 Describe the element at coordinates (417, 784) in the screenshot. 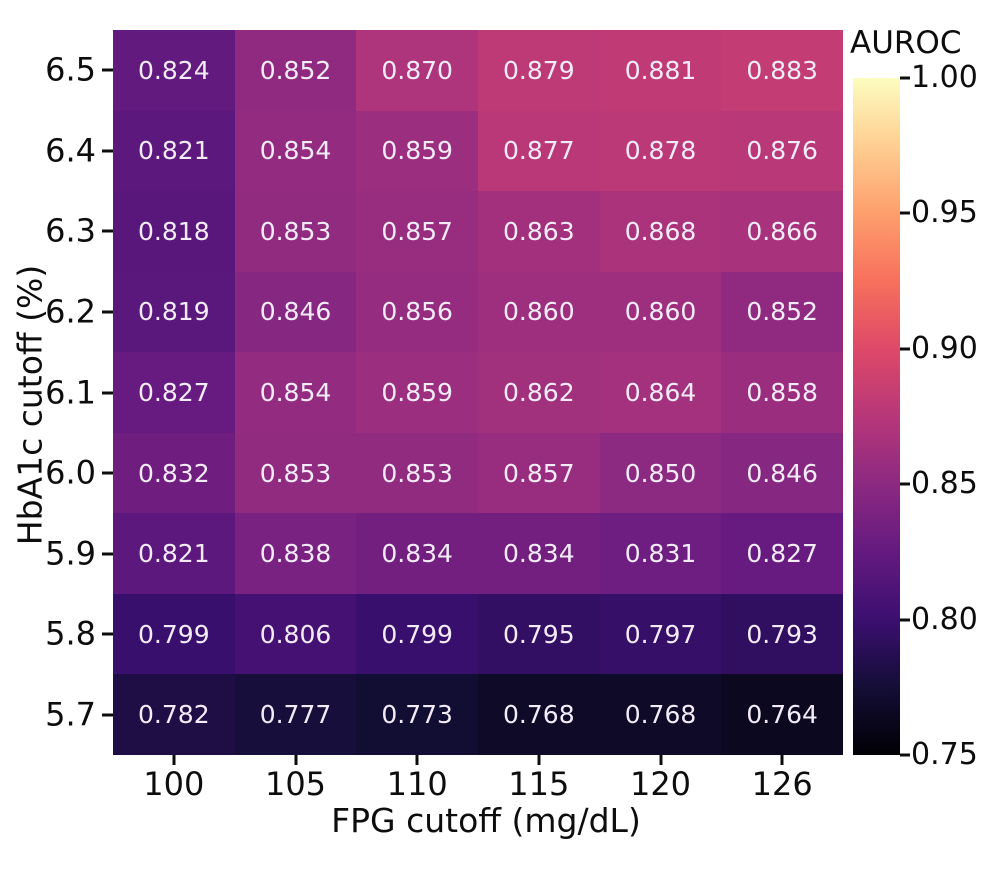

I see `x-tick-label: 110` at that location.